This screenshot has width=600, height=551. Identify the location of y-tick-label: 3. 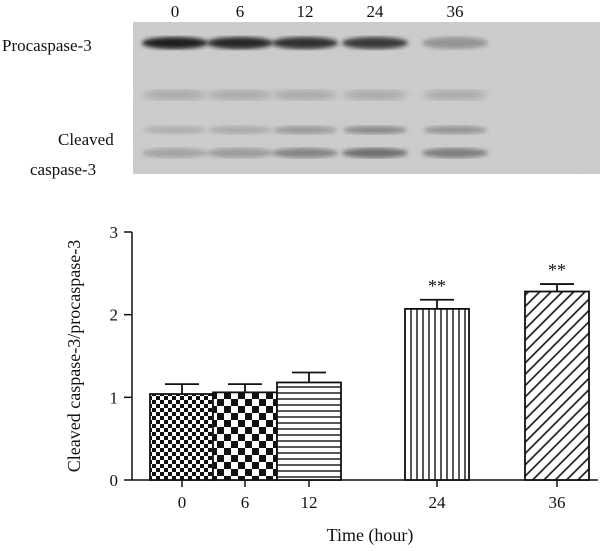
(114, 232).